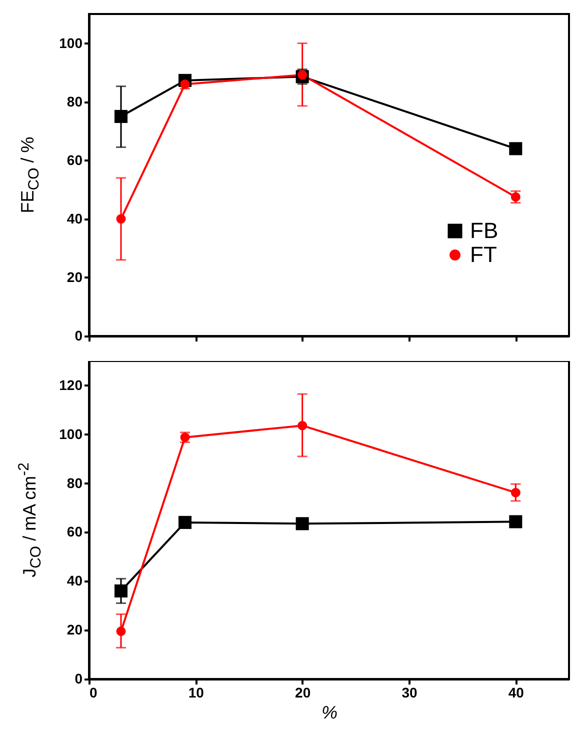 This screenshot has width=585, height=749. I want to click on legend-label: FB, so click(484, 230).